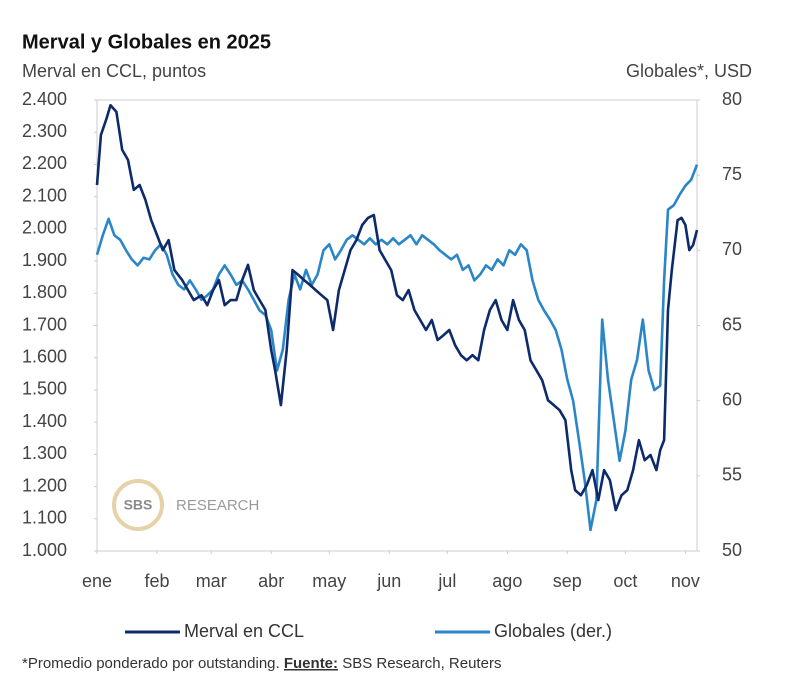 The height and width of the screenshot is (687, 800). I want to click on legend-label: Globales (der.), so click(553, 631).